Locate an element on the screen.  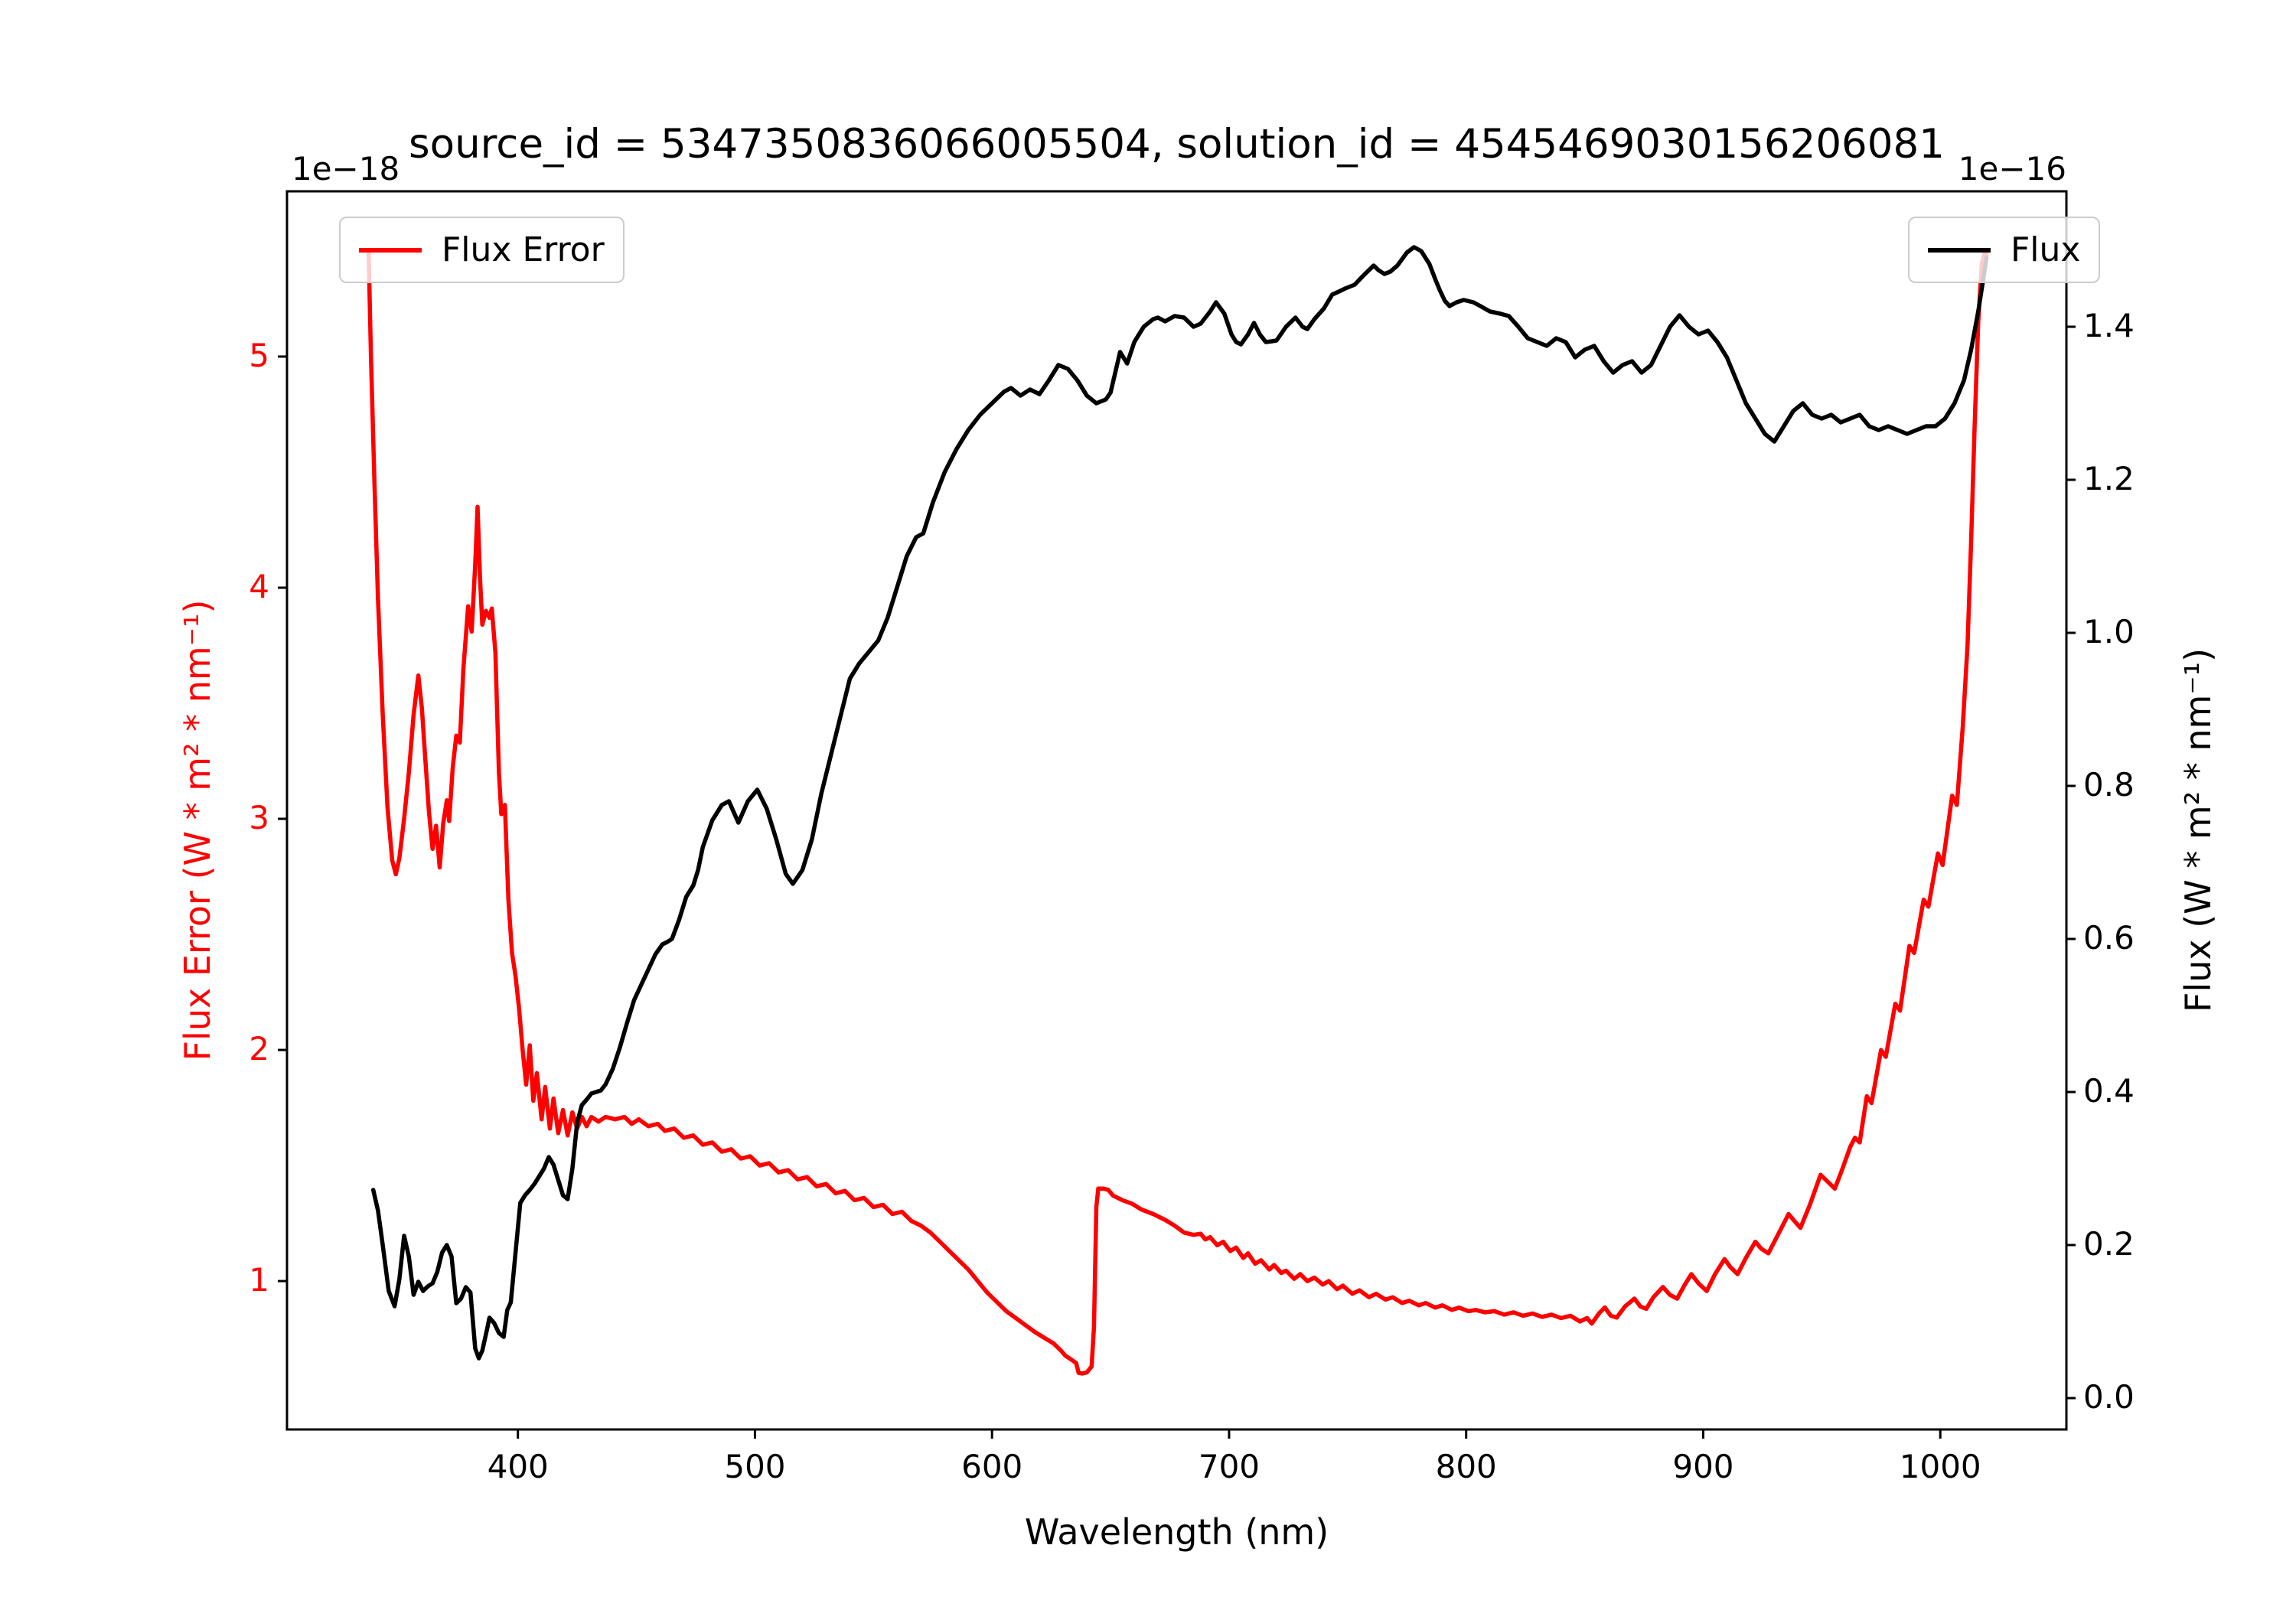
x-tick-label: 1000 is located at coordinates (1940, 1466).